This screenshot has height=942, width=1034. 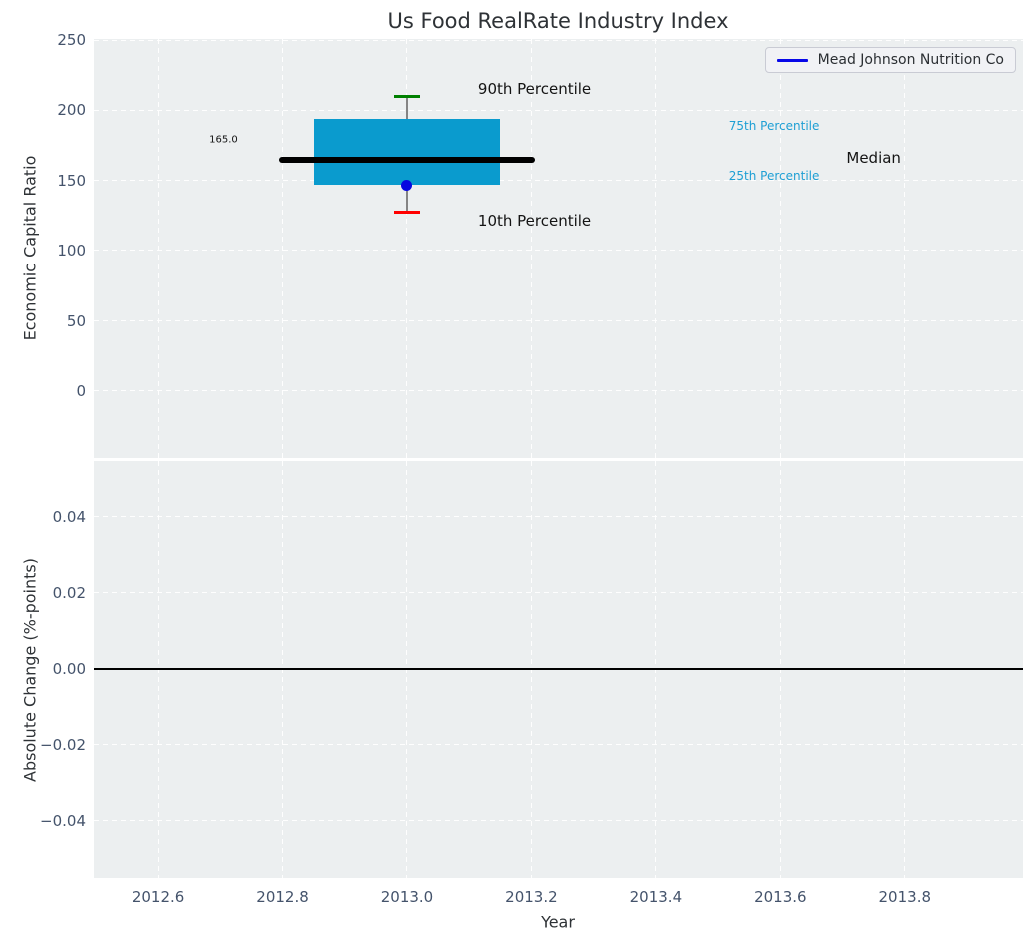 I want to click on annotation: 90th Percentile, so click(x=534, y=89).